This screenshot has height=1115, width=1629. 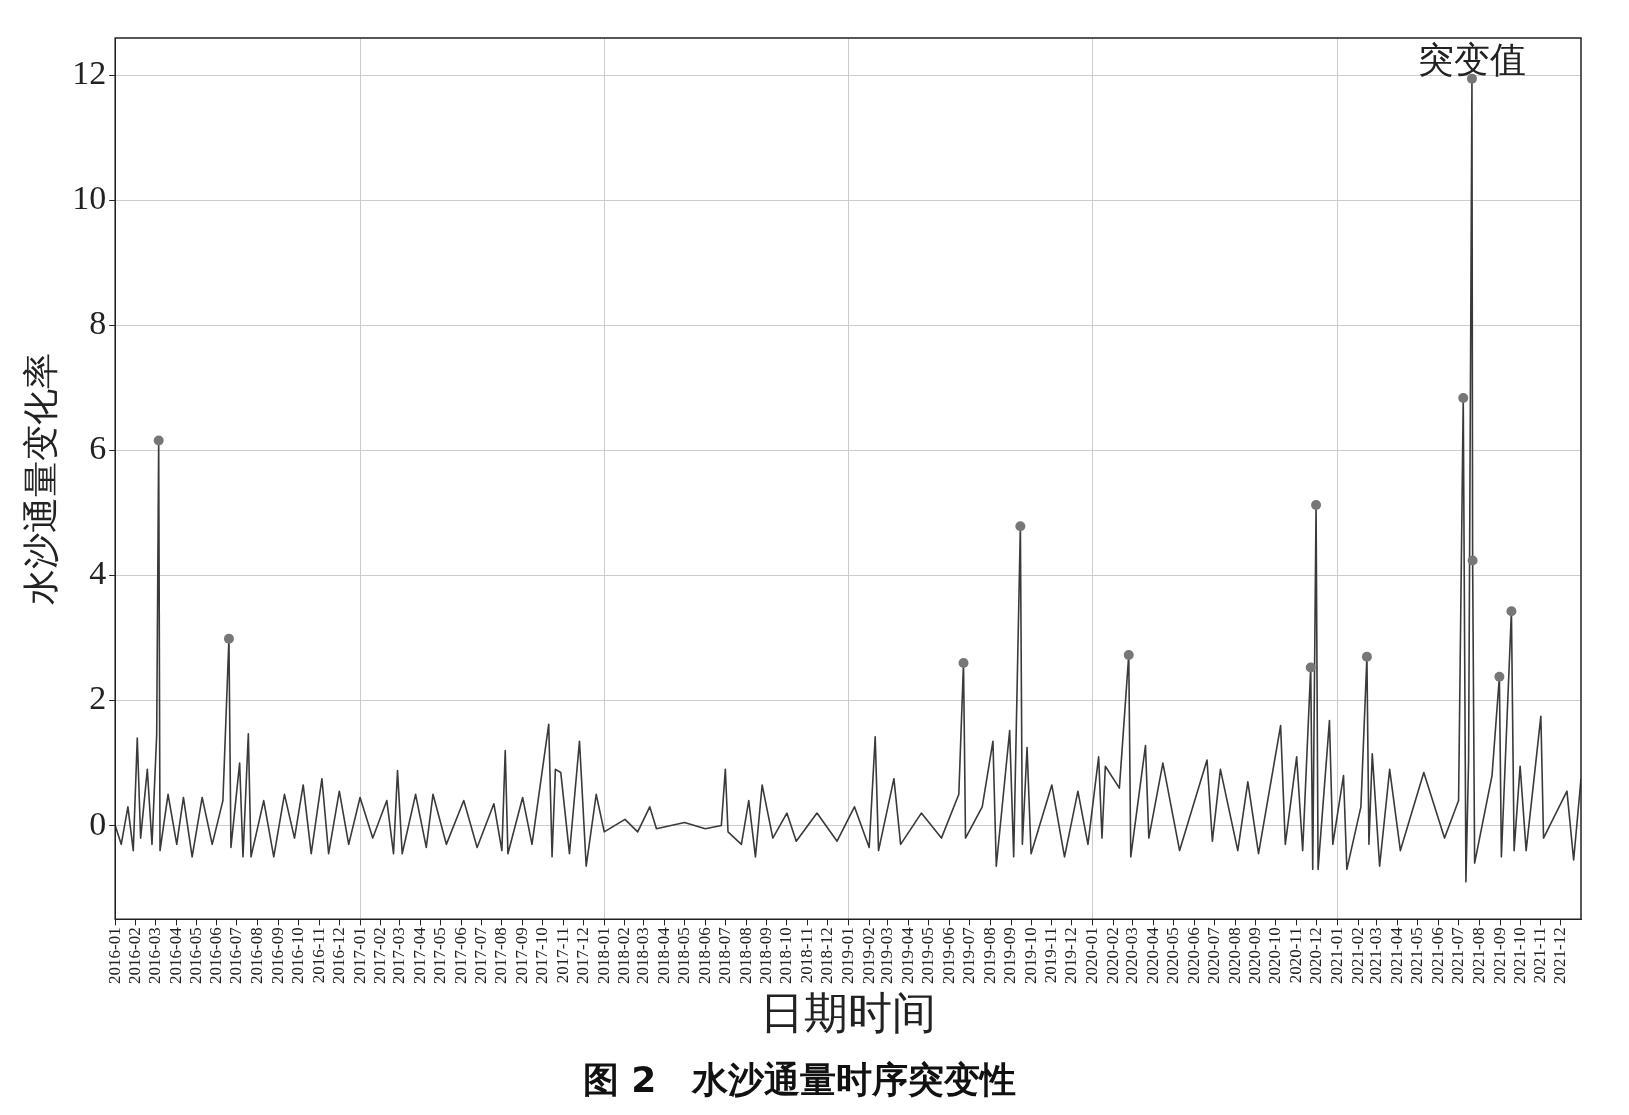 I want to click on x-tick-label: 2019-02, so click(x=868, y=956).